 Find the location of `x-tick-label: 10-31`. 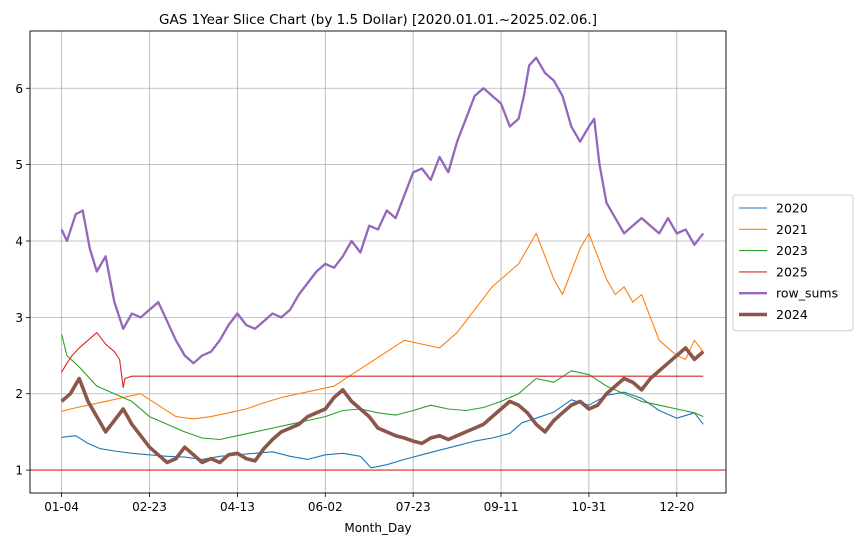

x-tick-label: 10-31 is located at coordinates (588, 507).